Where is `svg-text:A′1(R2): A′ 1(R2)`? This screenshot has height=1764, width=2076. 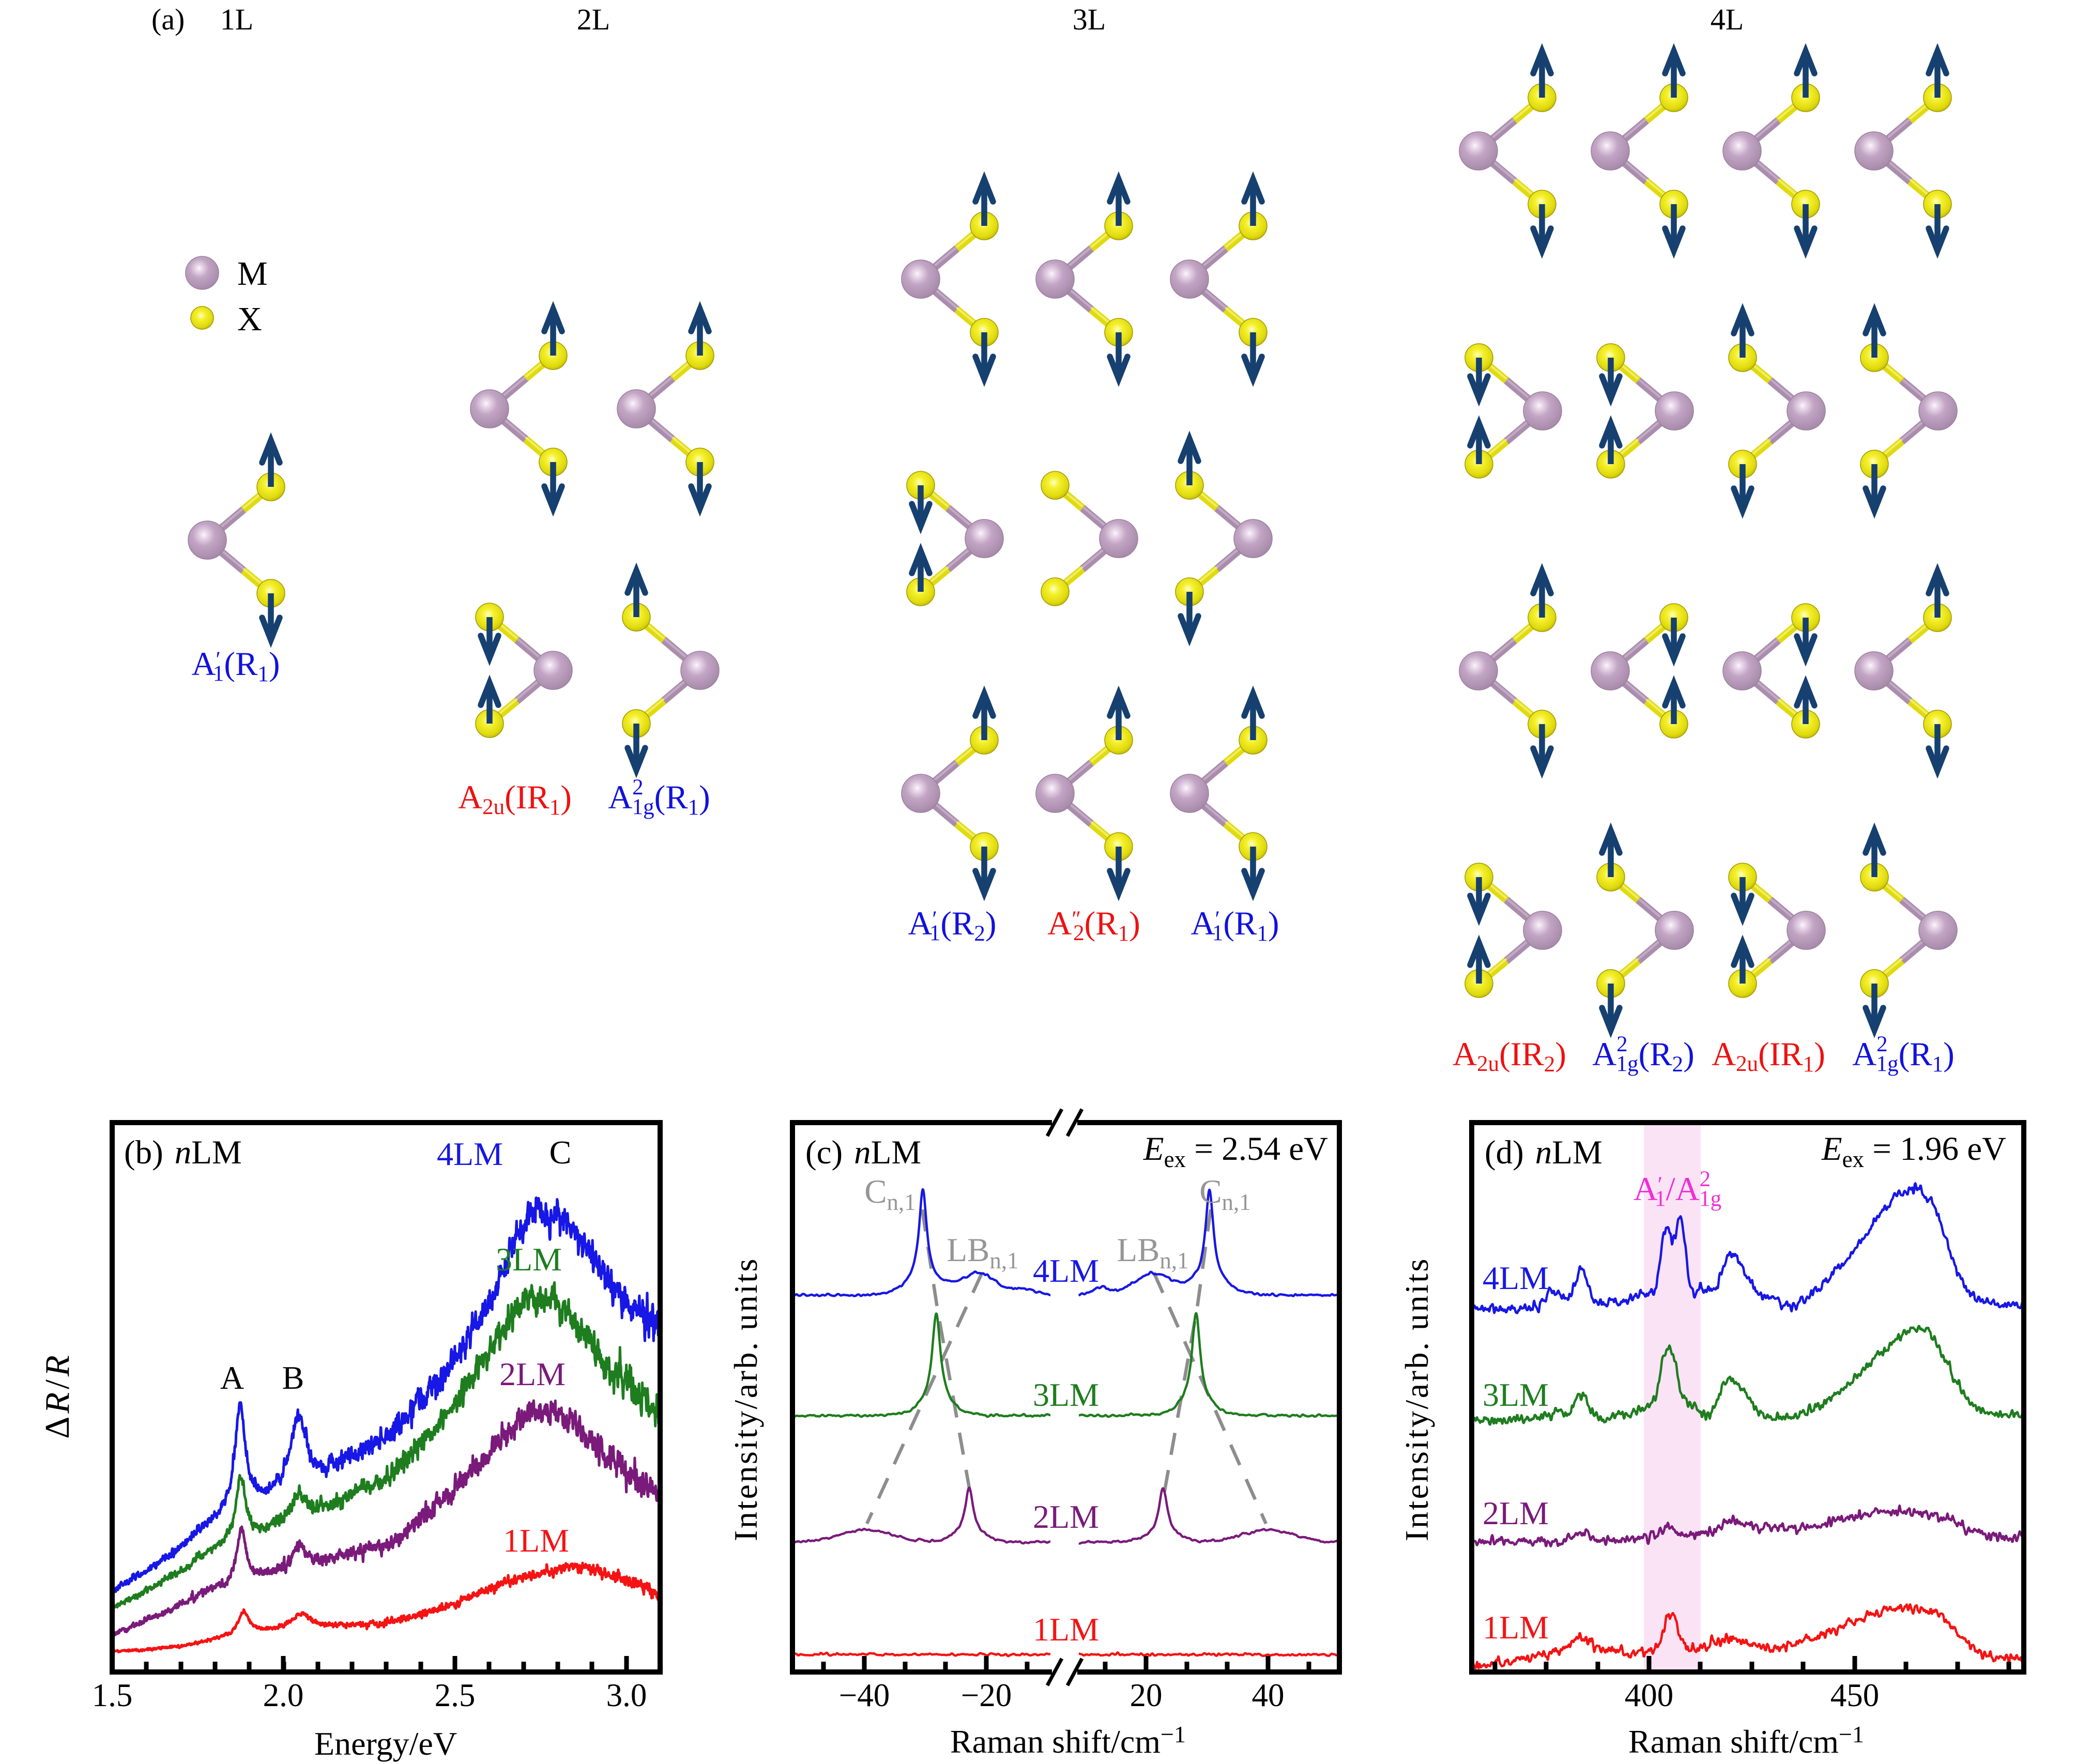
svg-text:A′1(R2): A′ 1(R2) is located at coordinates (952, 925).